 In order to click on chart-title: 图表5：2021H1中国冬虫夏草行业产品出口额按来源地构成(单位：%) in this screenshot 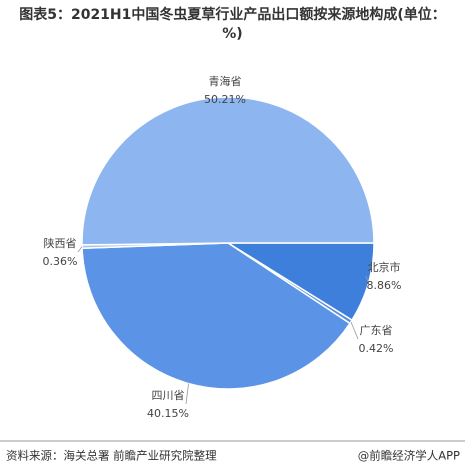, I will do `click(232, 24)`.